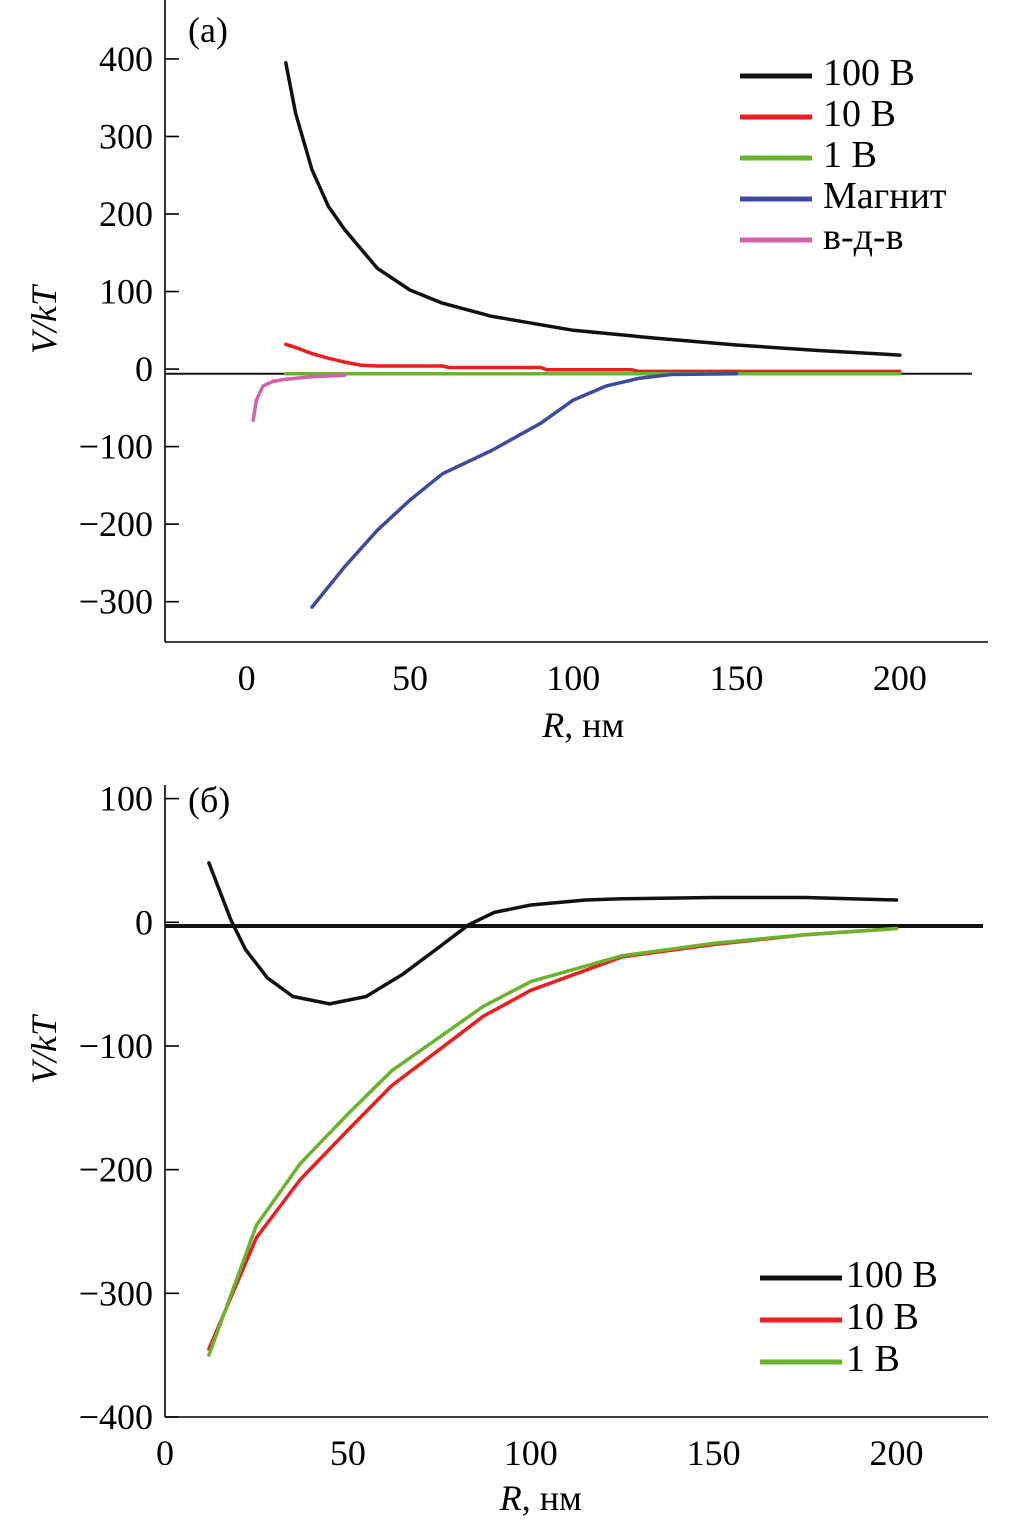  I want to click on legend-label: в-д-в, so click(863, 237).